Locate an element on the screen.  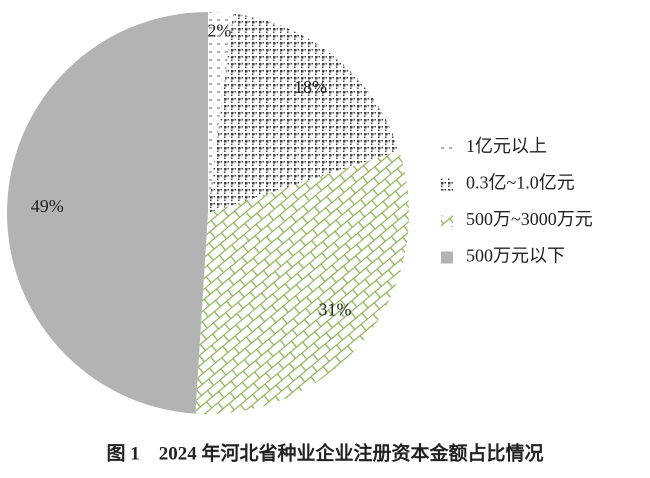
chart-title: 图 1 2024 年河北省种业企业注册资本金额占比情况 is located at coordinates (324, 452).